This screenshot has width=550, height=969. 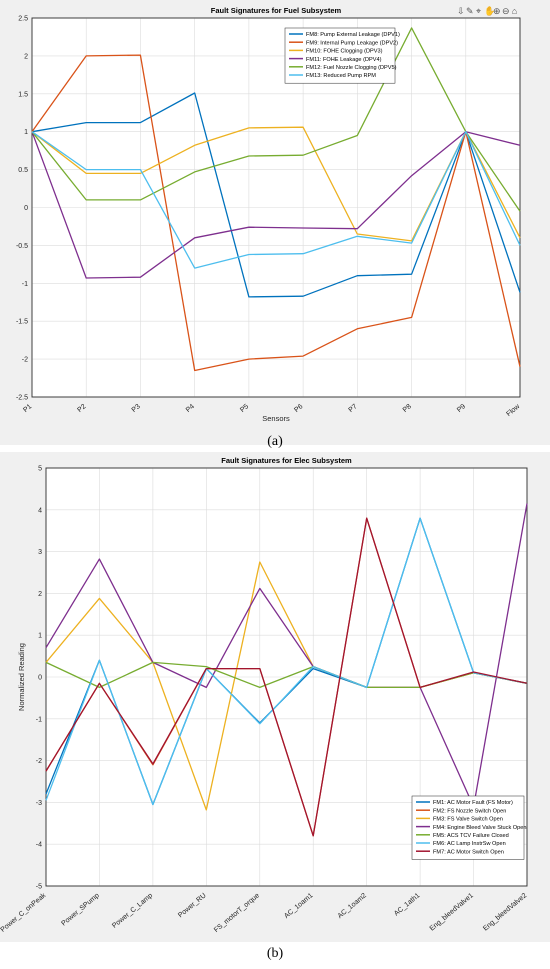 I want to click on y-tick-label: 5, so click(x=40, y=469).